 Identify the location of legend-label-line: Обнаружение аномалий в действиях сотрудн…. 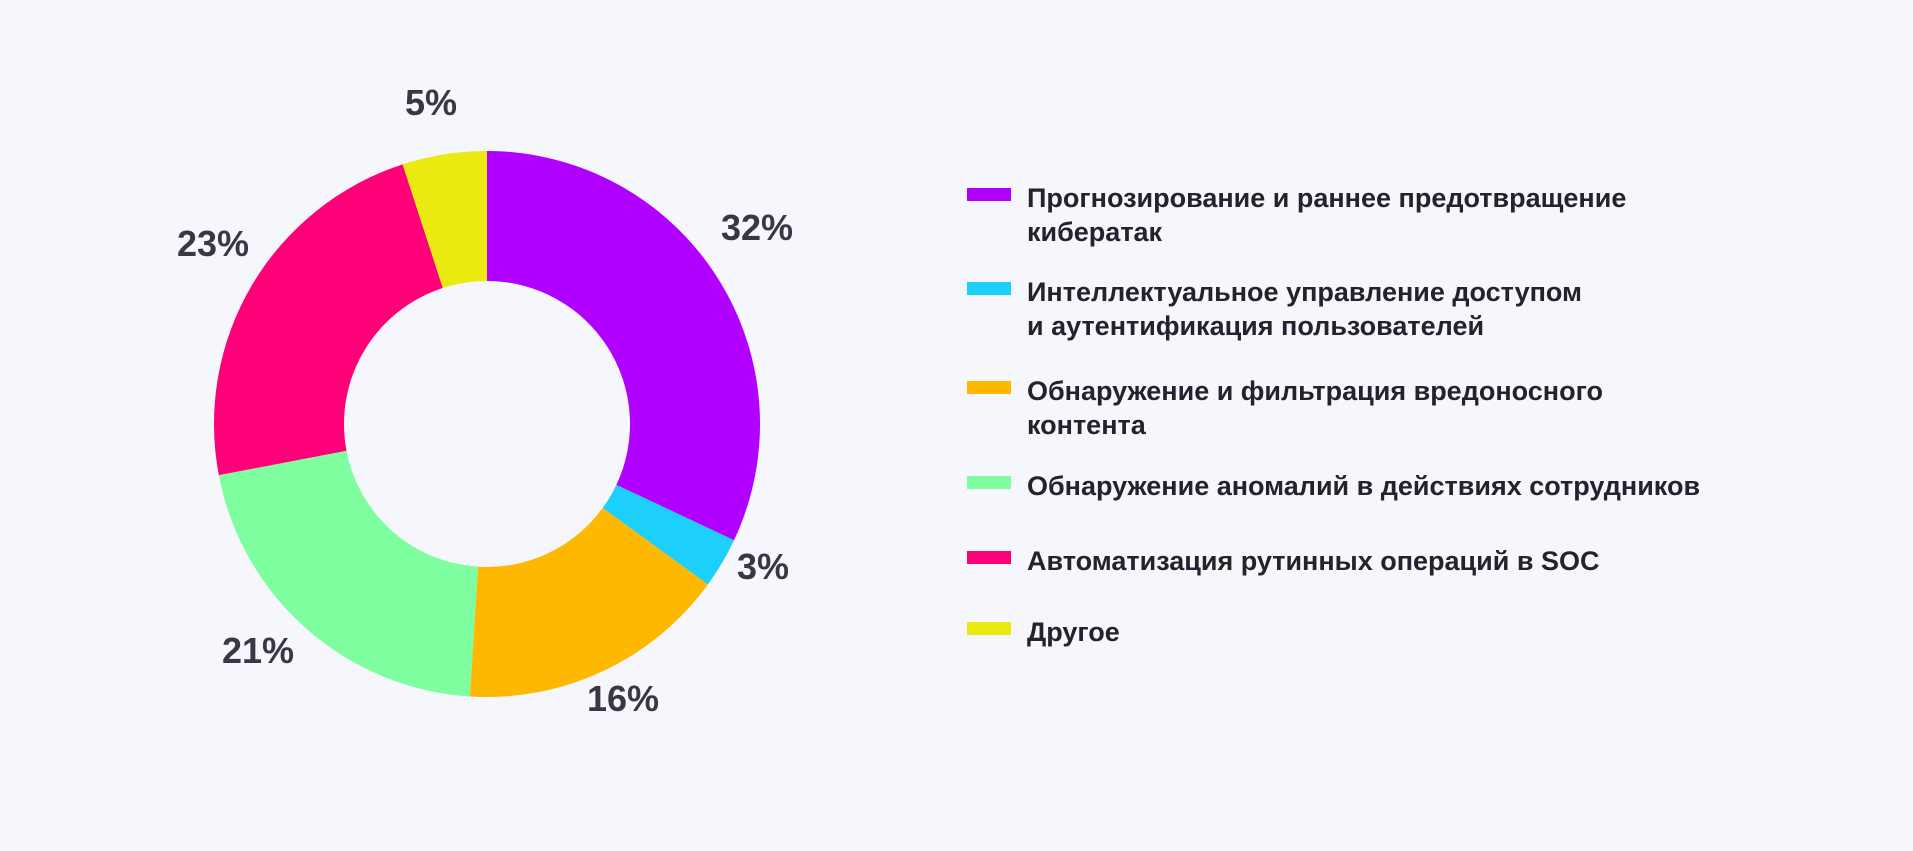
(1363, 486).